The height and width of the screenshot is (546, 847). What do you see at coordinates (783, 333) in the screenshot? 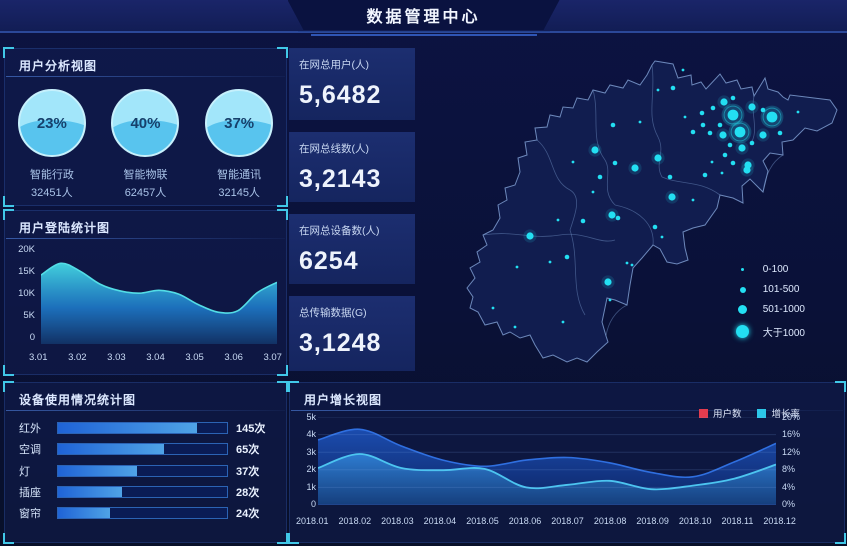
I see `map-legend-label: 大于1000` at bounding box center [783, 333].